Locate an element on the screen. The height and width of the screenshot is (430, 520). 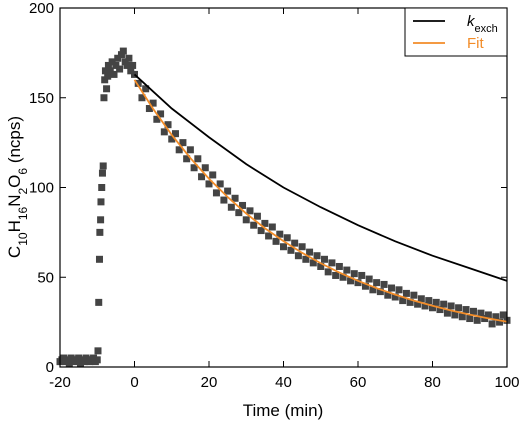
y-label-part: 6 is located at coordinates (23, 171).